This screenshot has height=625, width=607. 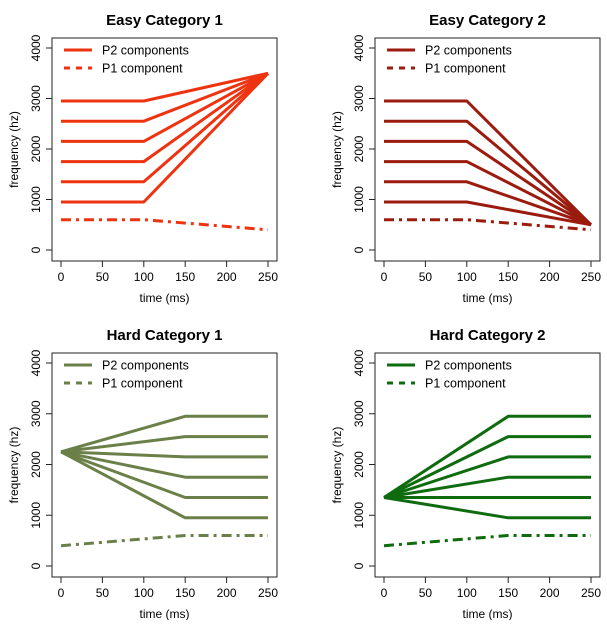 I want to click on chart-title: Easy Category 1, so click(x=164, y=20).